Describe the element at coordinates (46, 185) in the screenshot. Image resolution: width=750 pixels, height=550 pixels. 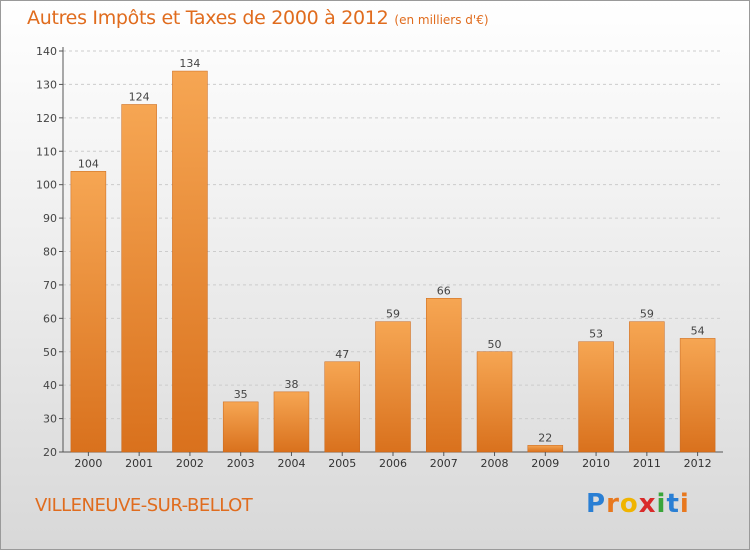
I see `y-tick-label: 100` at that location.